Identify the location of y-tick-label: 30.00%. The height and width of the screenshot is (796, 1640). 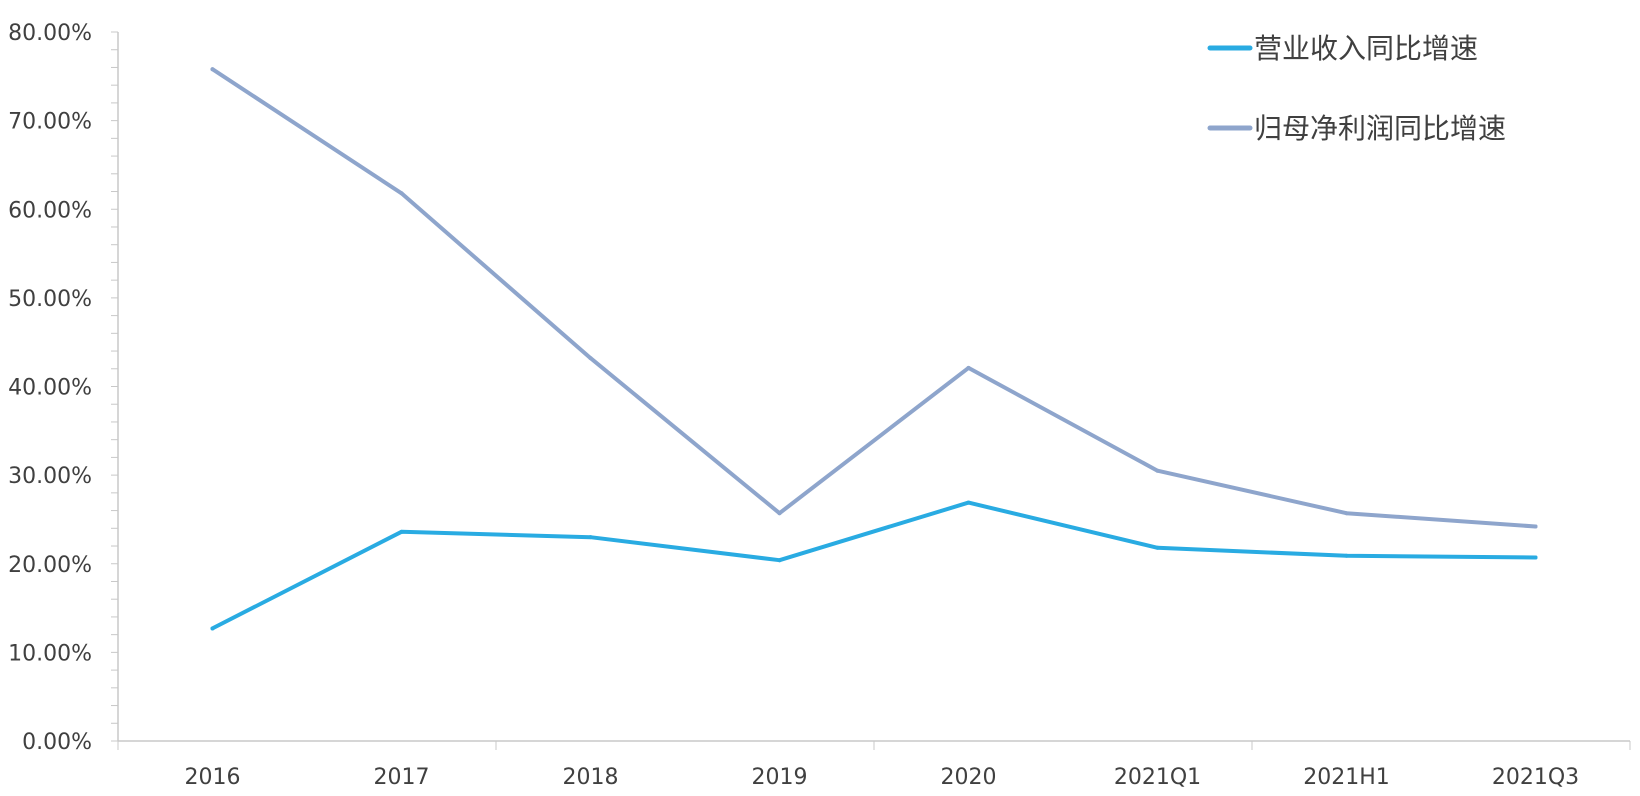
(50, 476).